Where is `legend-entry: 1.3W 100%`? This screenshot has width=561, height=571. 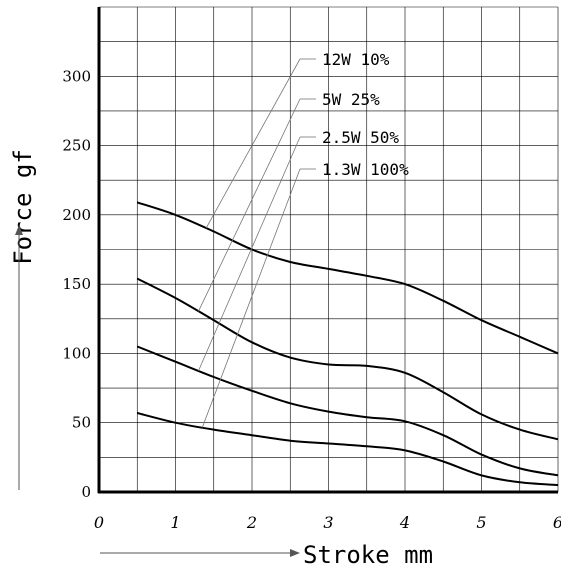 legend-entry: 1.3W 100% is located at coordinates (365, 169).